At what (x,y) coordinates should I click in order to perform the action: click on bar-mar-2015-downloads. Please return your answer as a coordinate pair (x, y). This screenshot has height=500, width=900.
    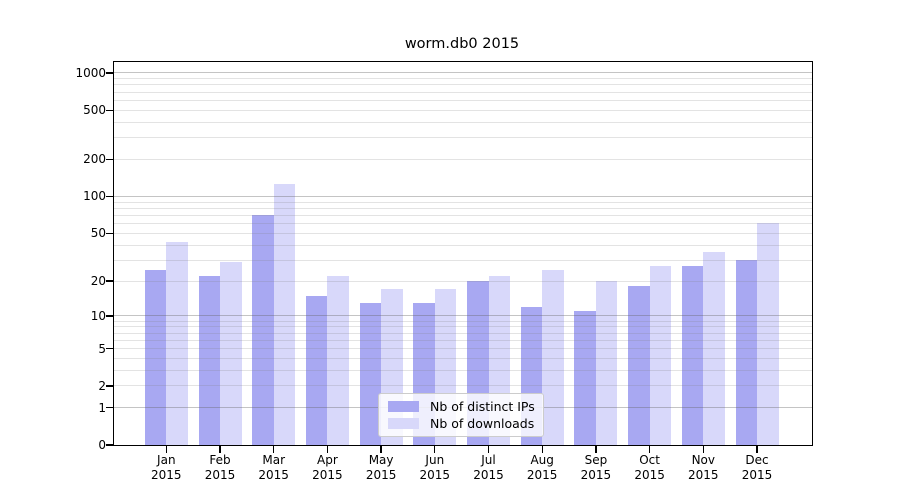
    Looking at the image, I should click on (284, 314).